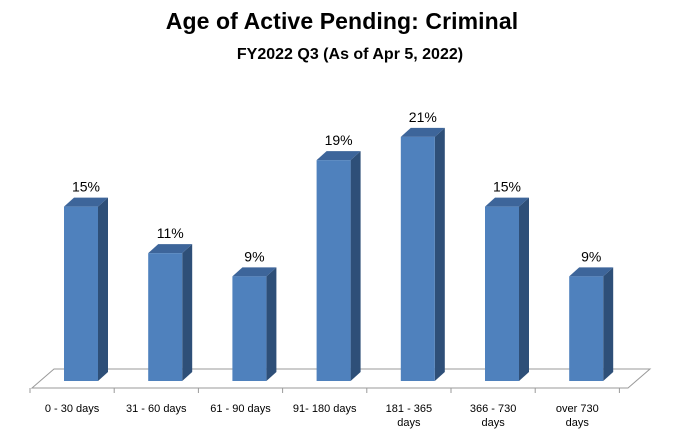 The height and width of the screenshot is (441, 684). What do you see at coordinates (339, 140) in the screenshot?
I see `data-label: 19%` at bounding box center [339, 140].